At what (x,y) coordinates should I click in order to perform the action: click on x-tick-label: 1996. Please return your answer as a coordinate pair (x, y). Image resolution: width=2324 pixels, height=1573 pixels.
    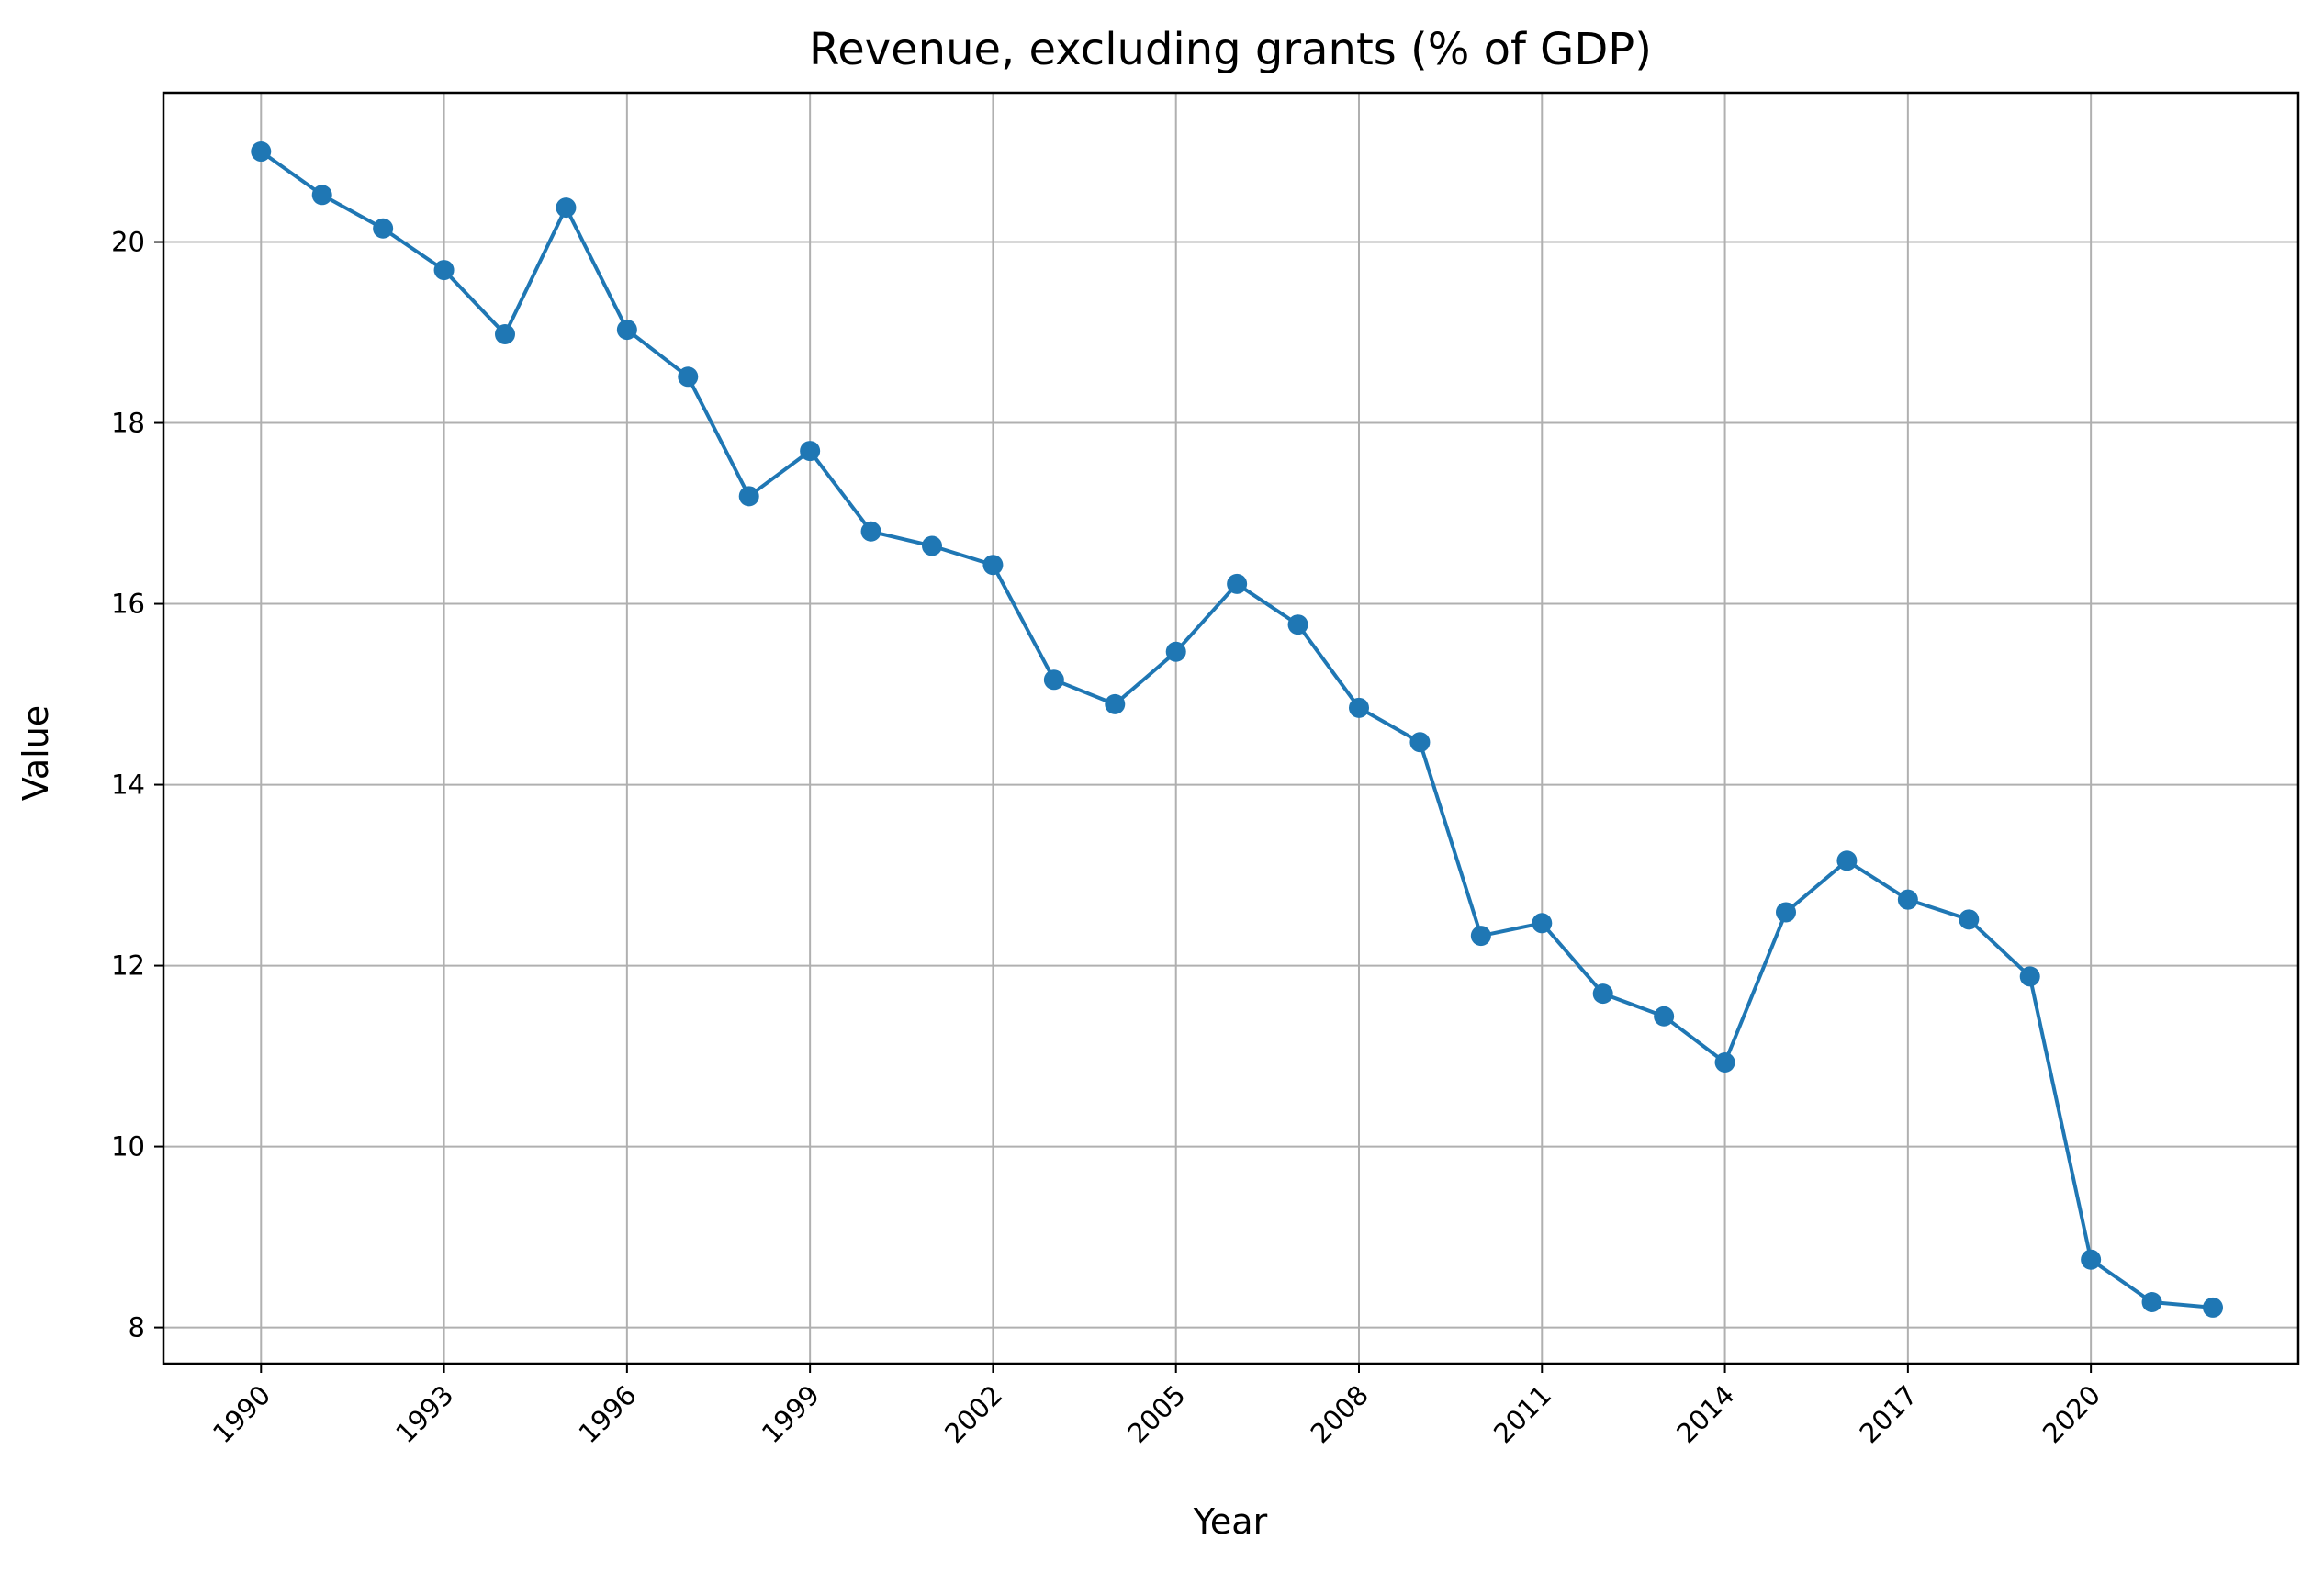
    Looking at the image, I should click on (608, 1414).